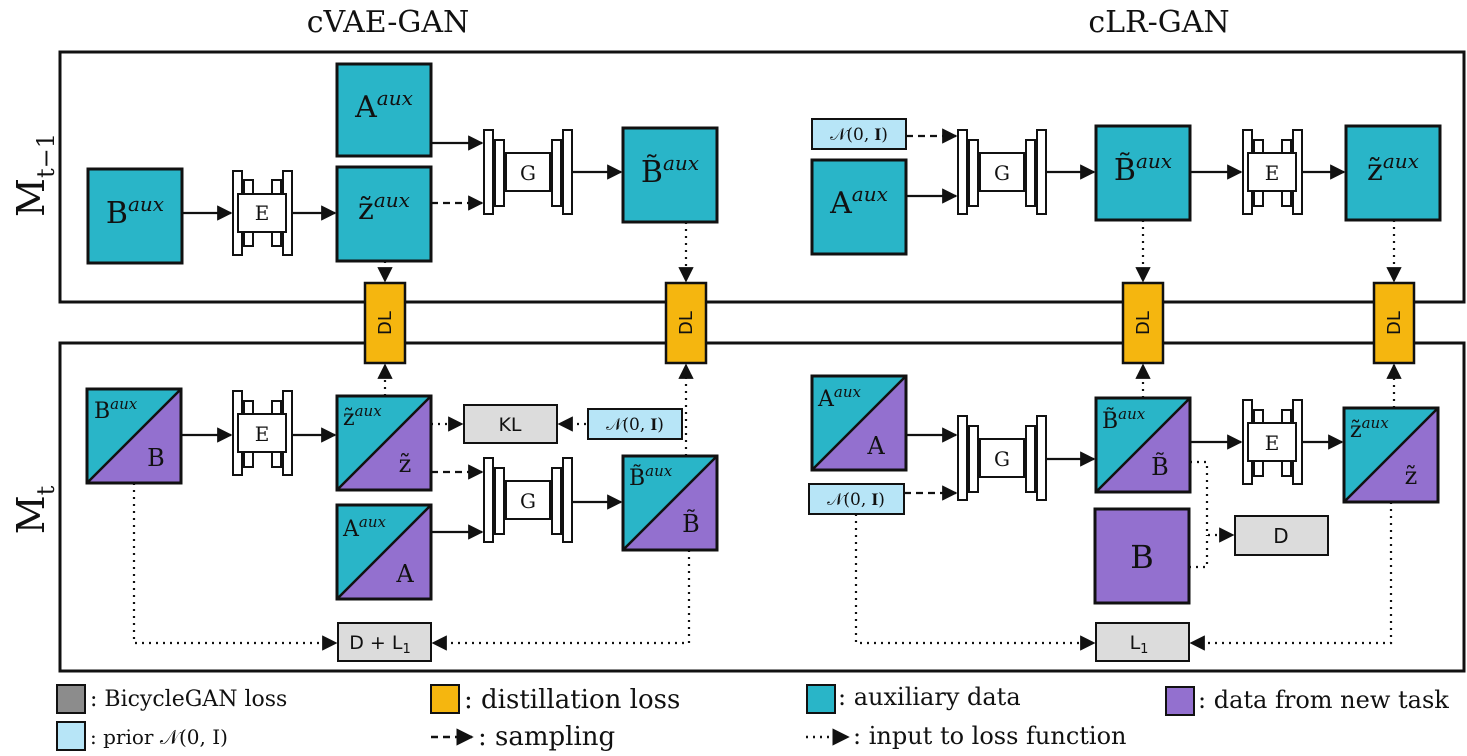 The width and height of the screenshot is (1467, 756). I want to click on bottom-a-mixed-box: Aaux A, so click(384, 552).